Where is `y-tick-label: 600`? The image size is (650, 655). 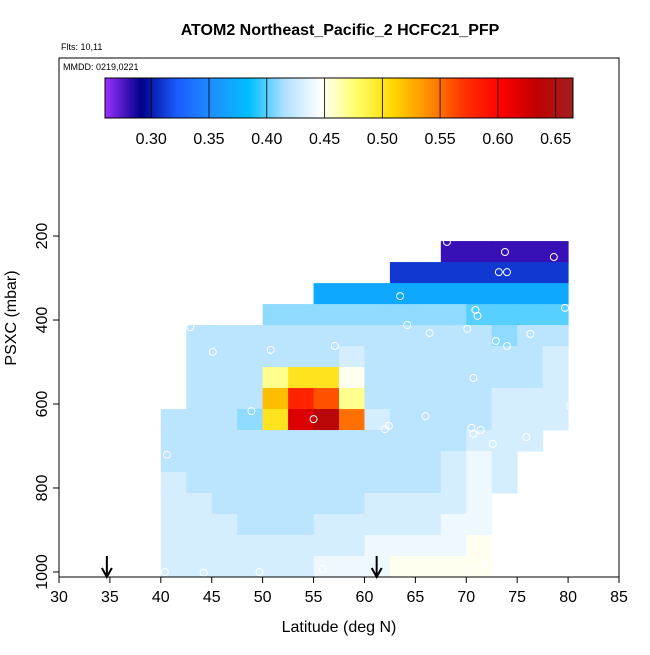 y-tick-label: 600 is located at coordinates (42, 404).